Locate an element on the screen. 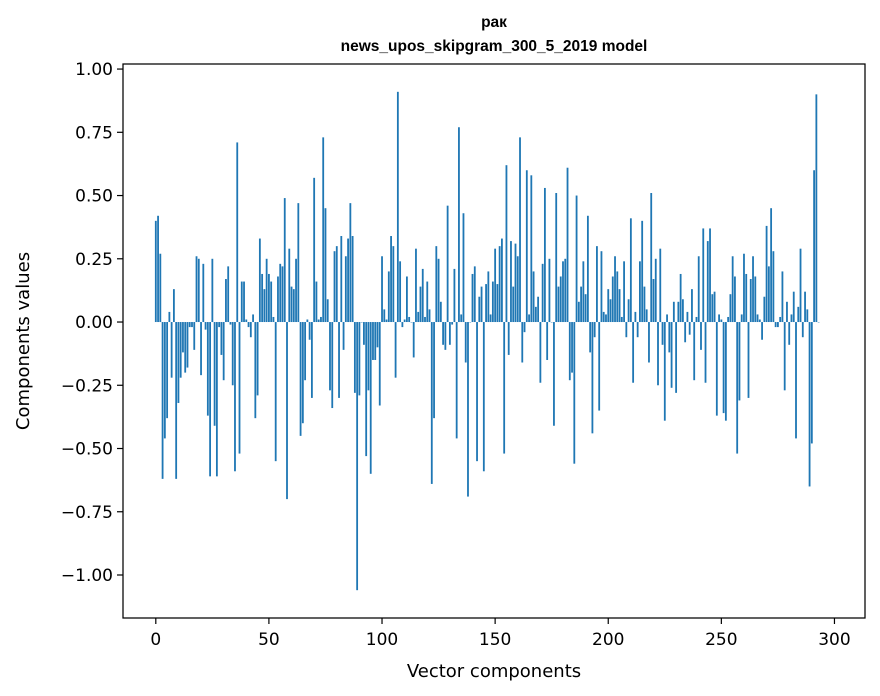 Image resolution: width=880 pixels, height=696 pixels. x-axis-label: Vector components is located at coordinates (494, 671).